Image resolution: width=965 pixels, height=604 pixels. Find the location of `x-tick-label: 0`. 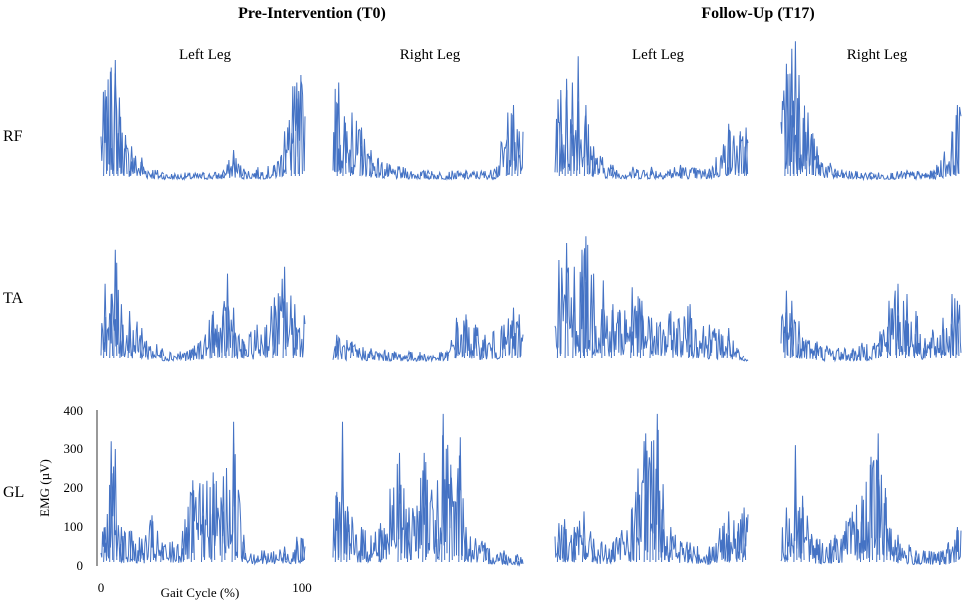

x-tick-label: 0 is located at coordinates (101, 587).